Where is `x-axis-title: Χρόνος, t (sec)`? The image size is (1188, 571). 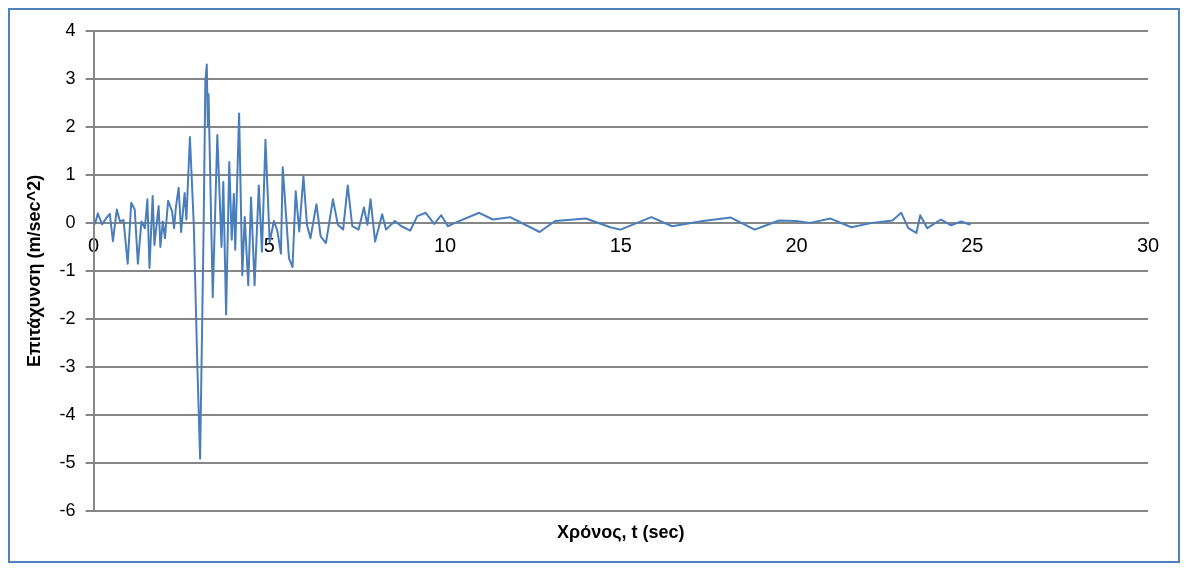 x-axis-title: Χρόνος, t (sec) is located at coordinates (621, 531).